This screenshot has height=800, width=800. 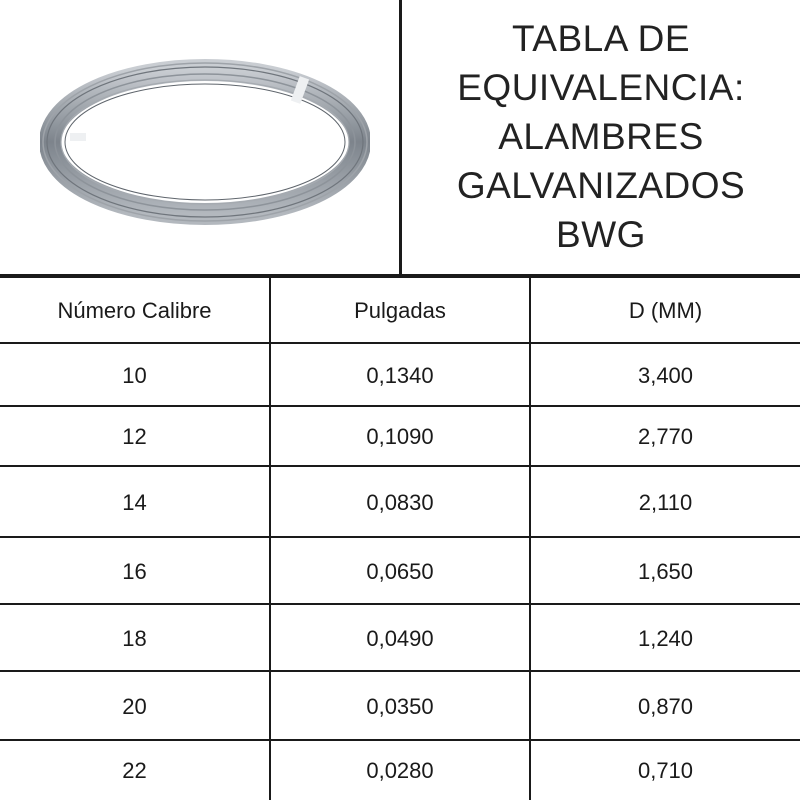 I want to click on table-cell: 22, so click(x=134, y=770).